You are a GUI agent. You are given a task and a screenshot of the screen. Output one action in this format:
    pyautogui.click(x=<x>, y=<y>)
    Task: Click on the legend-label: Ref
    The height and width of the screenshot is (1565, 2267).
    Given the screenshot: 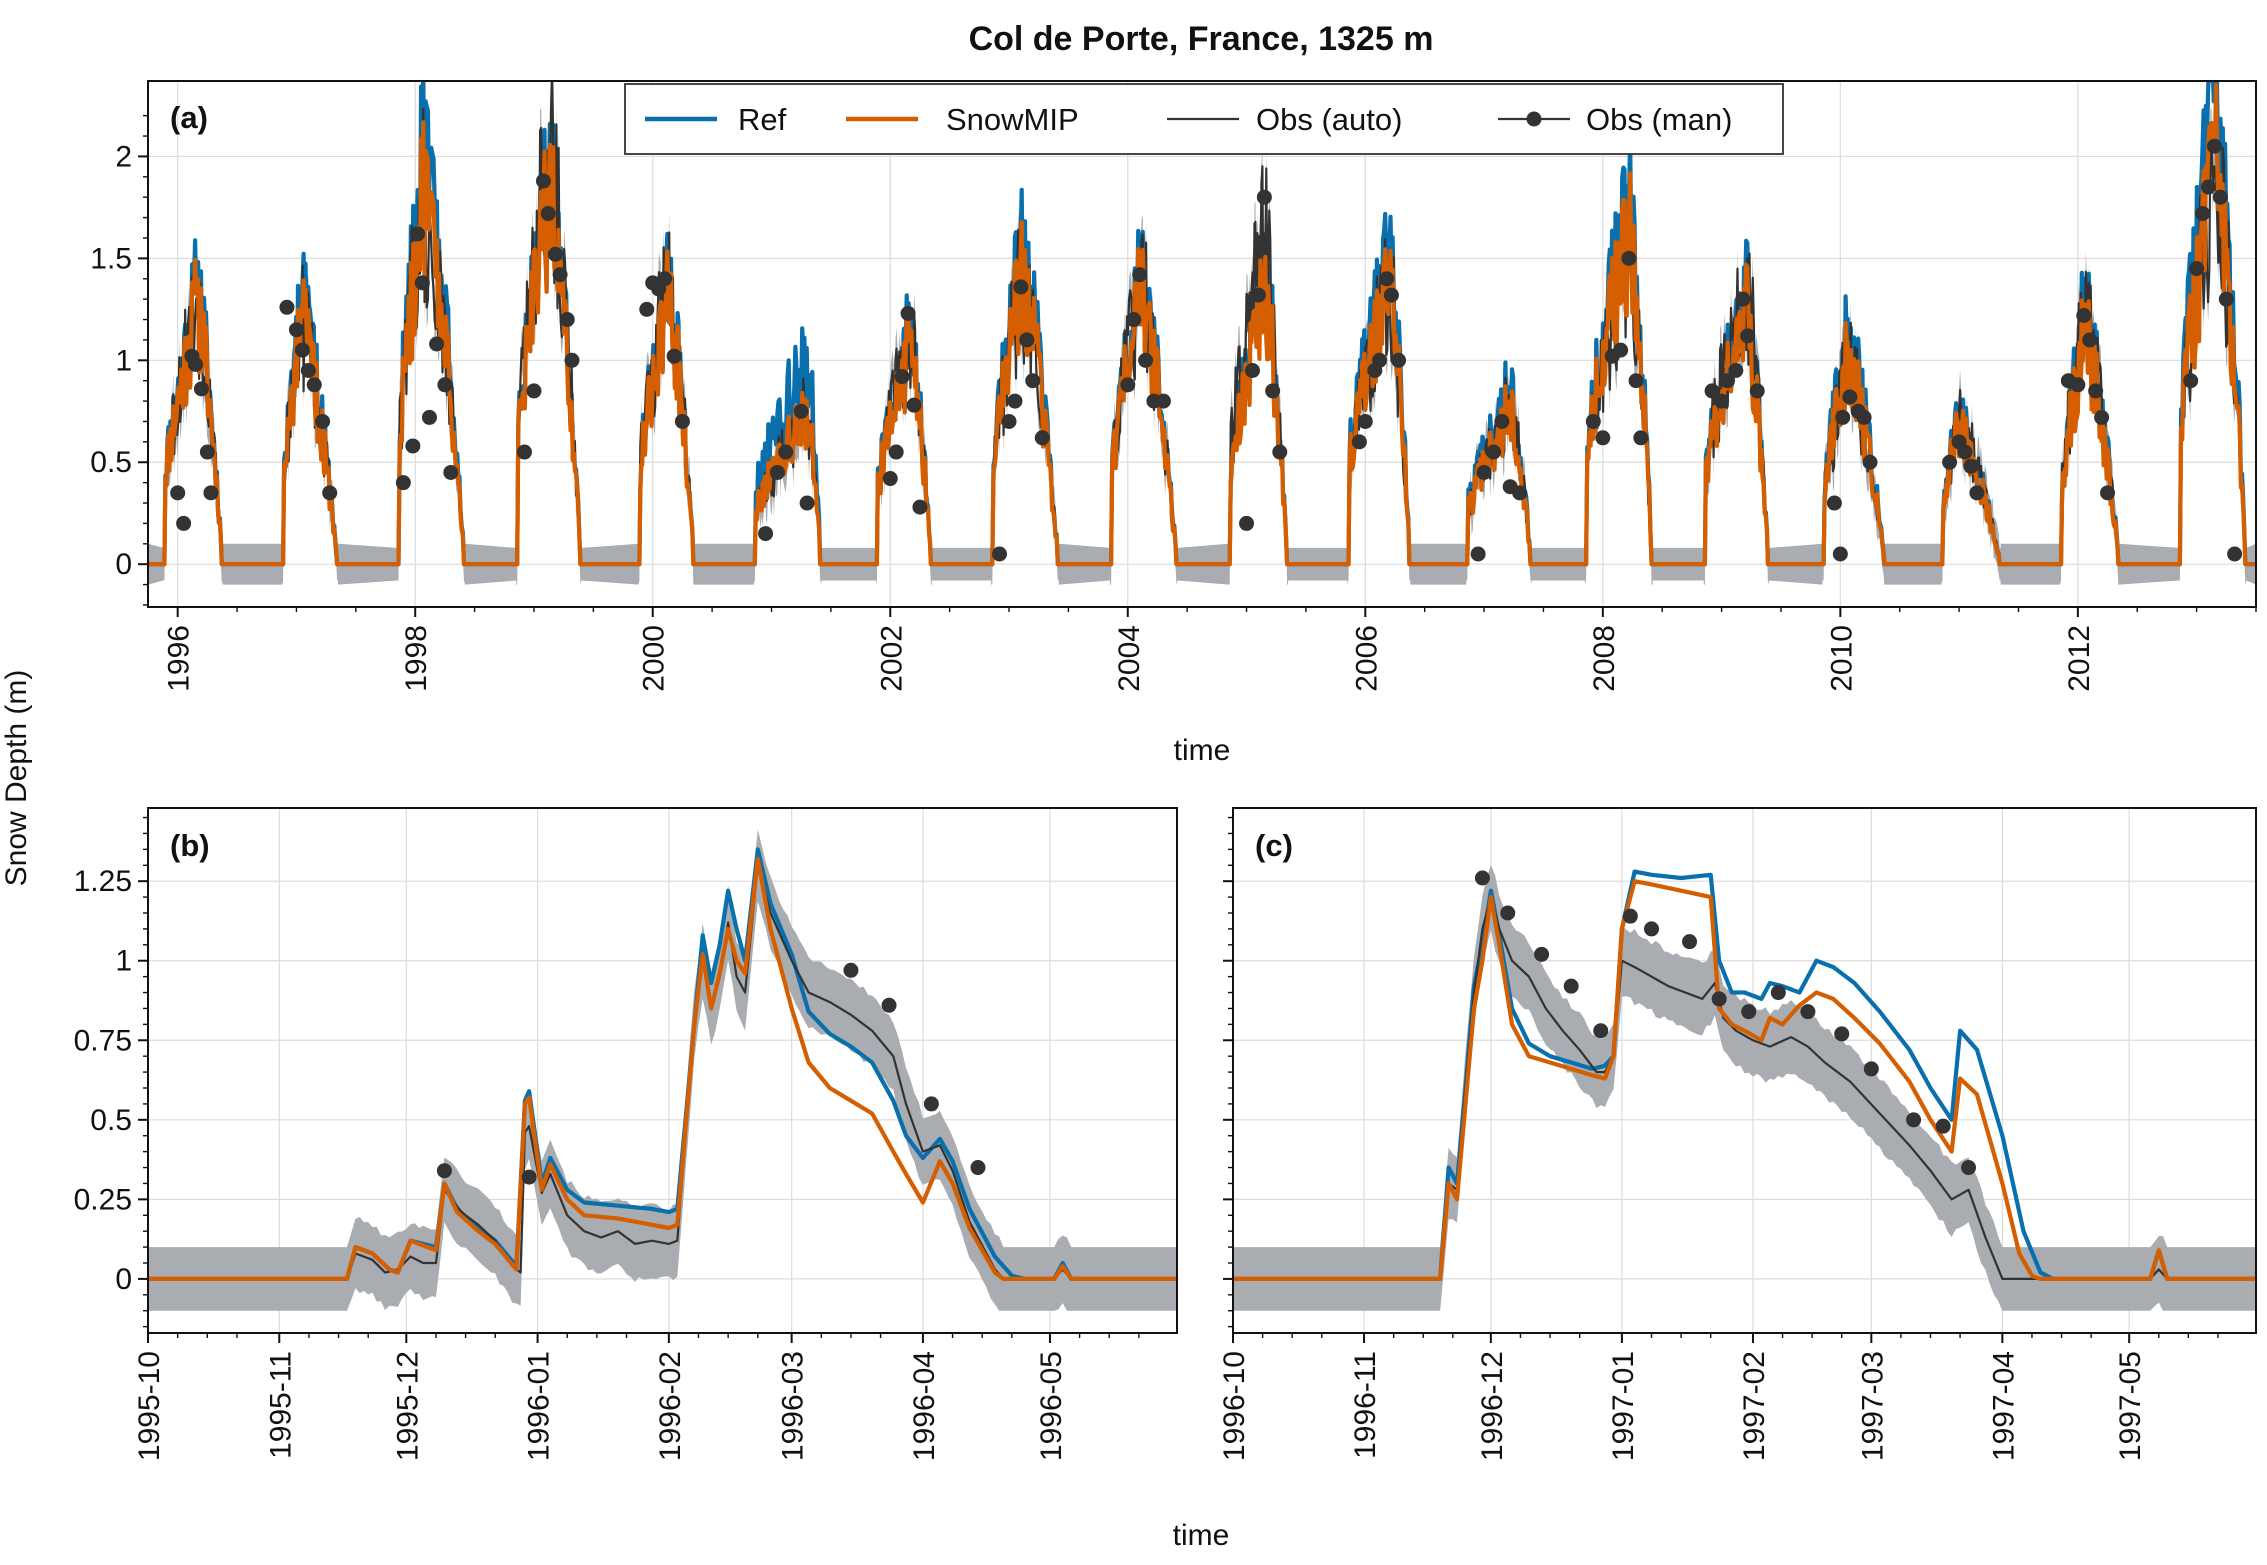 What is the action you would take?
    pyautogui.click(x=762, y=119)
    